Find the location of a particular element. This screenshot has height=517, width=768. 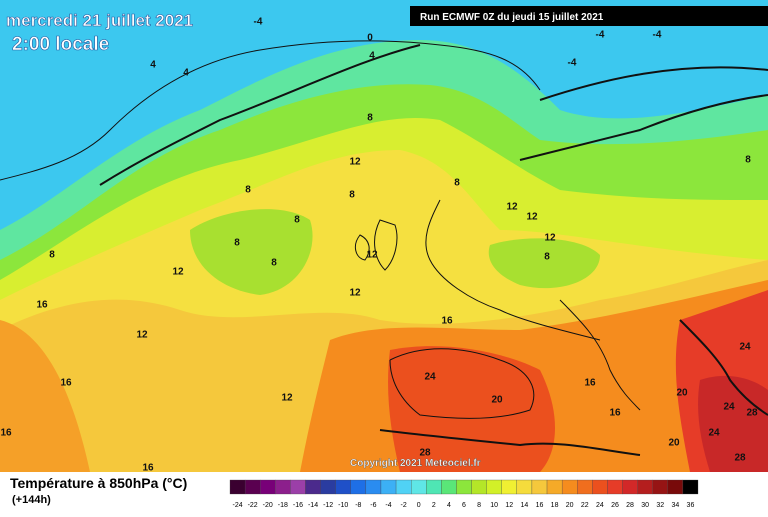

scale-label: 14 is located at coordinates (524, 505).